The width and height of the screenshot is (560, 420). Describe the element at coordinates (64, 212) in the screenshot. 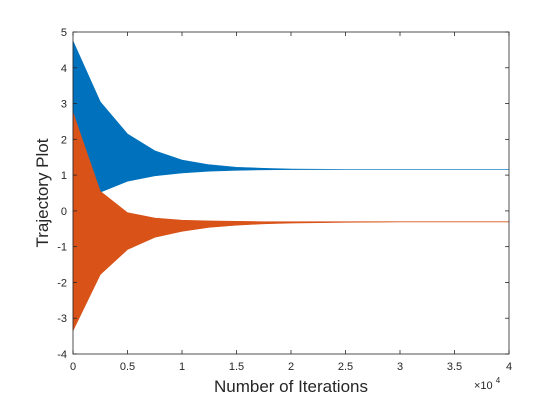

I see `y-tick-label: 0` at that location.